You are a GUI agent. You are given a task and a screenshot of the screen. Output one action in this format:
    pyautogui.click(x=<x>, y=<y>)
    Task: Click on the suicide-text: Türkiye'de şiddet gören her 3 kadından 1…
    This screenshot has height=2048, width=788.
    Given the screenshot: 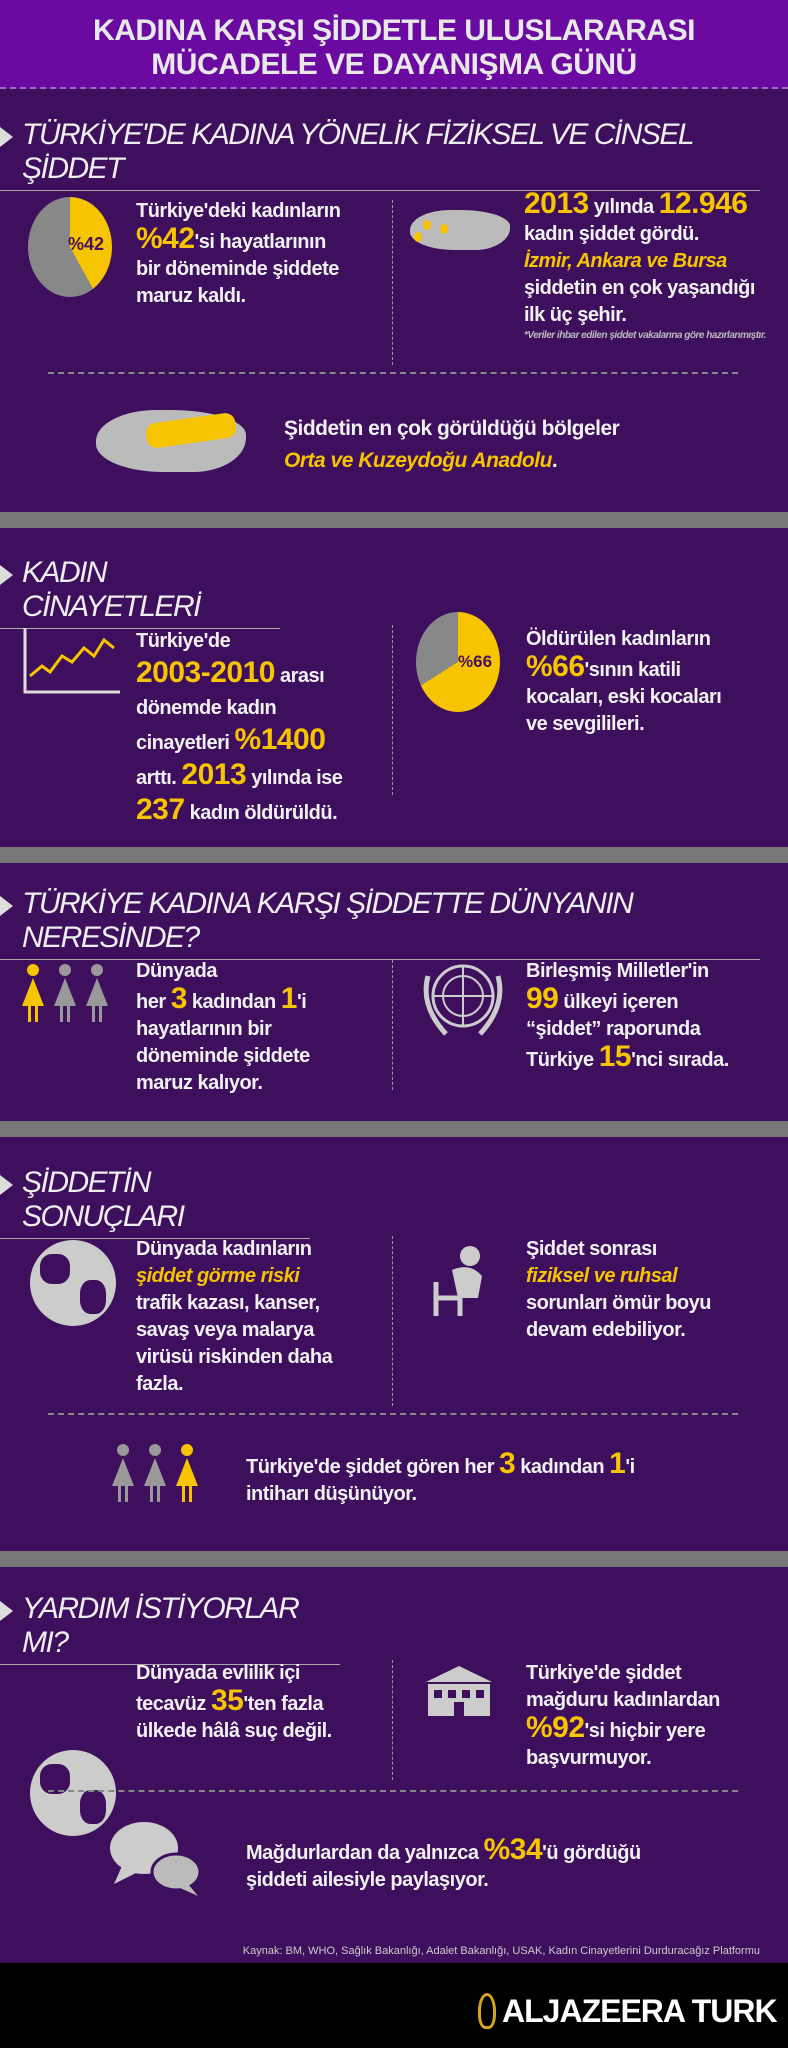 What is the action you would take?
    pyautogui.click(x=440, y=1476)
    